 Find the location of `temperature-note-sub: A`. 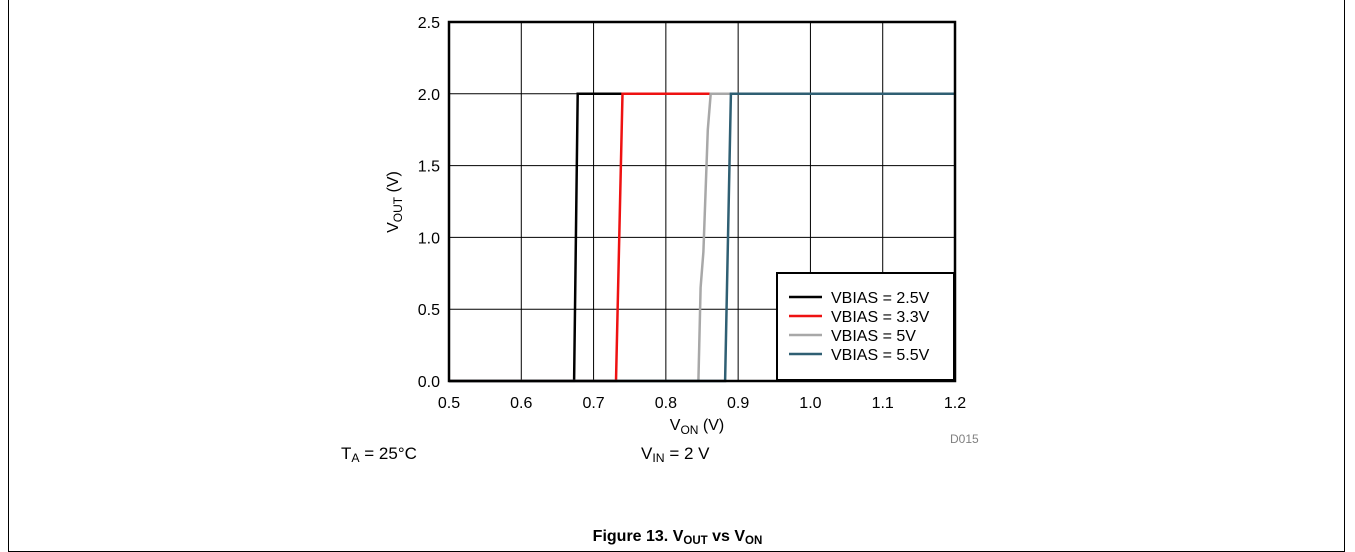

temperature-note-sub: A is located at coordinates (355, 458).